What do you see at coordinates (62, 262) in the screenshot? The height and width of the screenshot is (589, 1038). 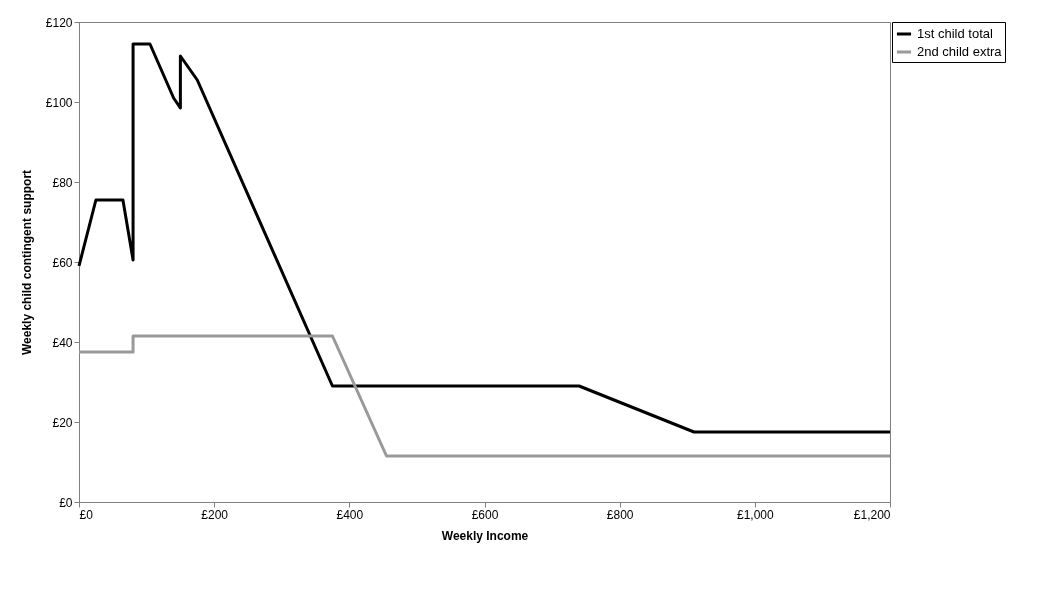 I see `y-tick-label: £60` at bounding box center [62, 262].